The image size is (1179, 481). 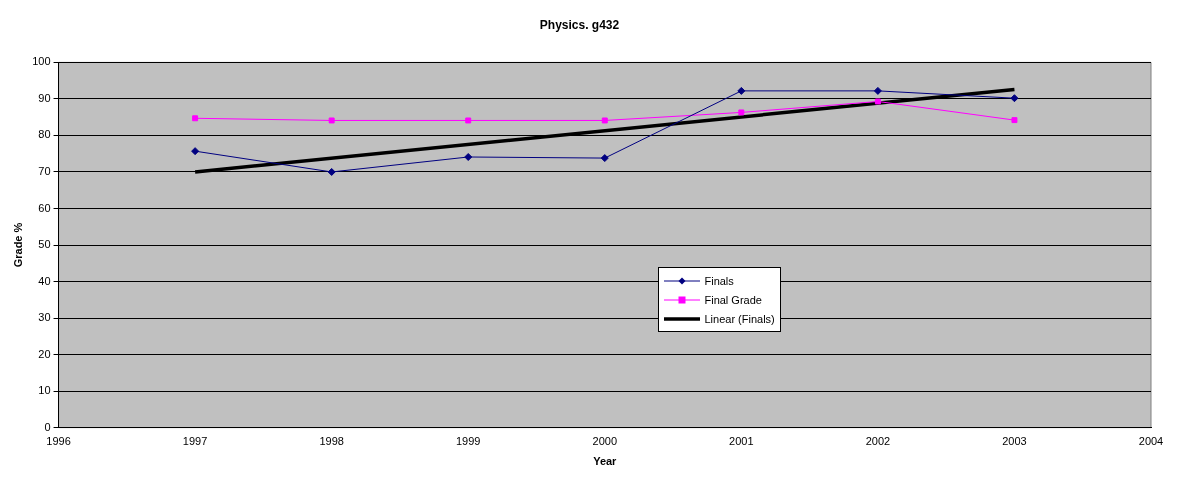 What do you see at coordinates (17, 245) in the screenshot?
I see `y-axis-title: Grade %` at bounding box center [17, 245].